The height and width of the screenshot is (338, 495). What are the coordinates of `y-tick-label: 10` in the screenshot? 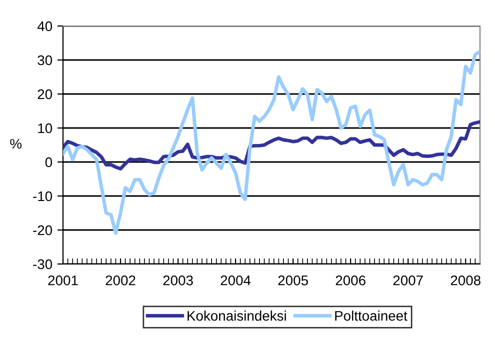 It's located at (45, 128).